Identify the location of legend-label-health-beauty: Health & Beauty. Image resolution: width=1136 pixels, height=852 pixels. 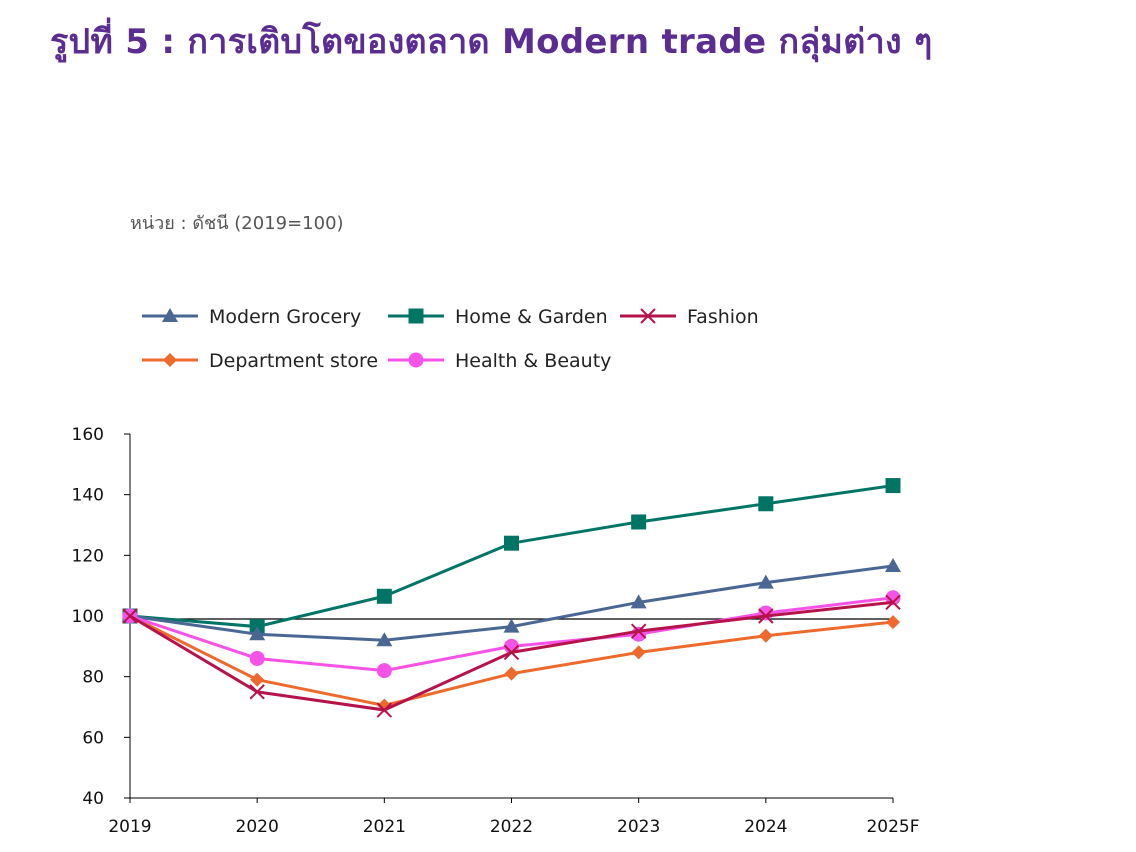
(533, 361).